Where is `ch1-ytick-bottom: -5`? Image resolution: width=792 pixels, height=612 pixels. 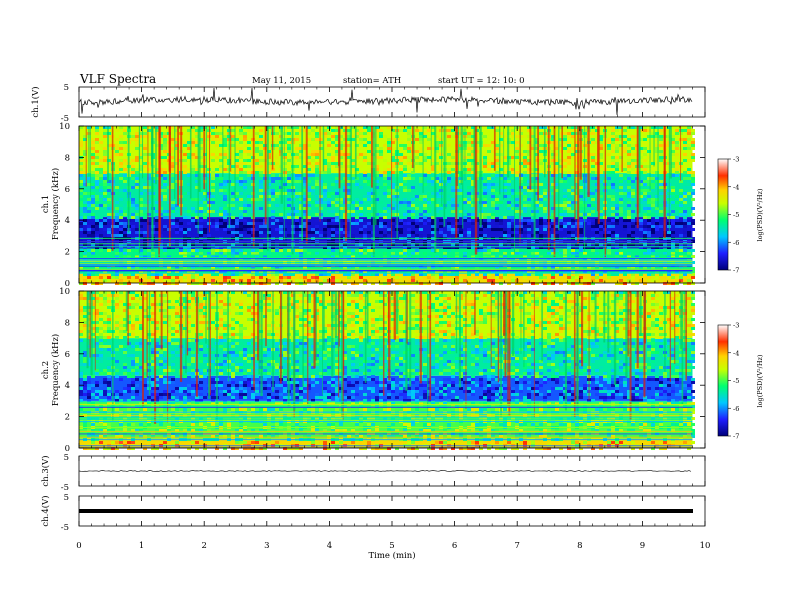 ch1-ytick-bottom: -5 is located at coordinates (65, 119).